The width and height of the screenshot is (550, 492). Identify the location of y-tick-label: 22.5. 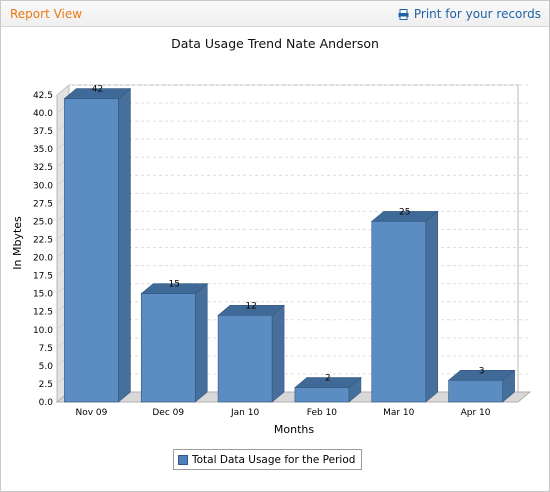
(43, 240).